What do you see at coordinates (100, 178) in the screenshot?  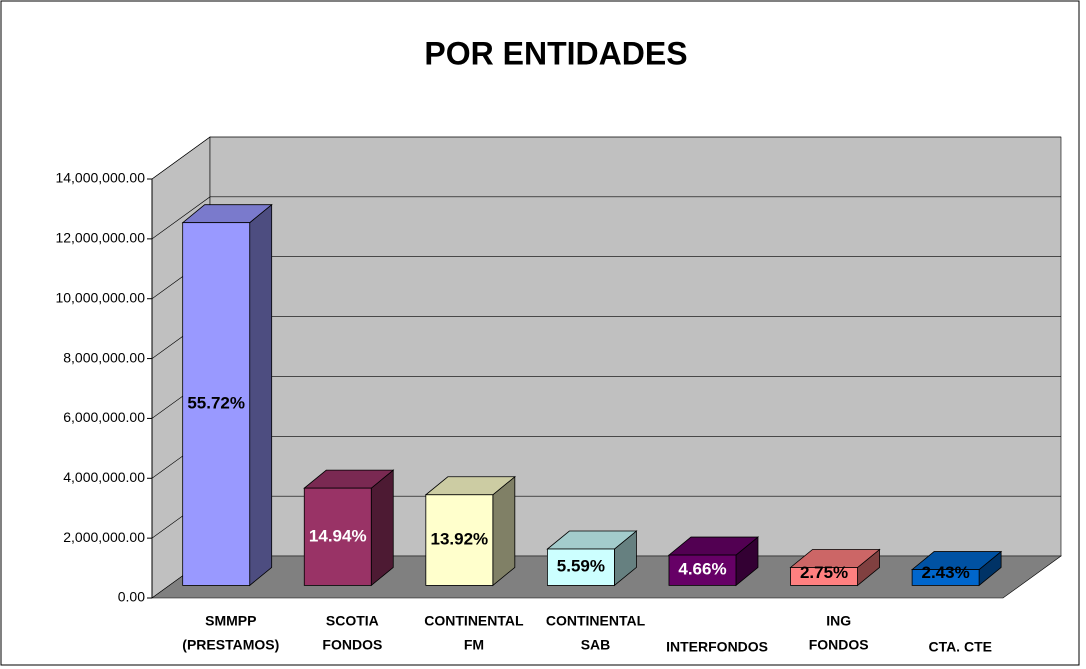 I see `y-tick-label: 14,000,000.00` at bounding box center [100, 178].